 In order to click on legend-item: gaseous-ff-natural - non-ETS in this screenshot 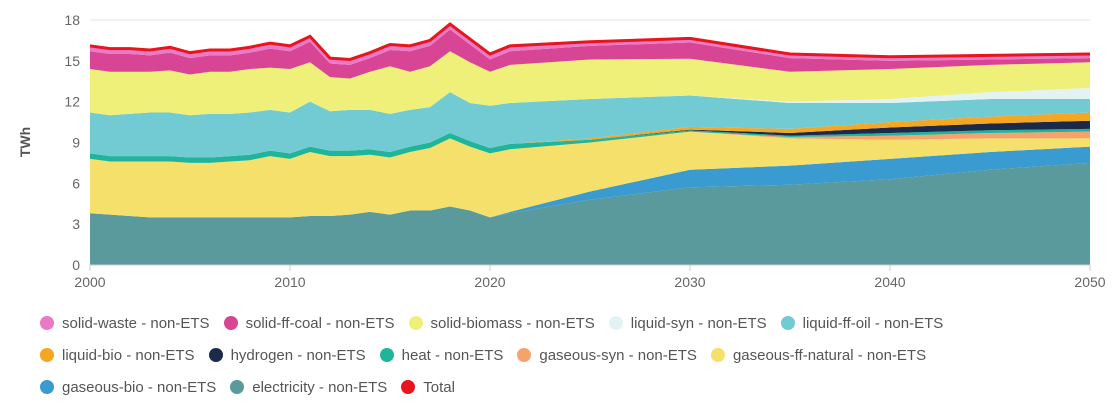, I will do `click(818, 355)`.